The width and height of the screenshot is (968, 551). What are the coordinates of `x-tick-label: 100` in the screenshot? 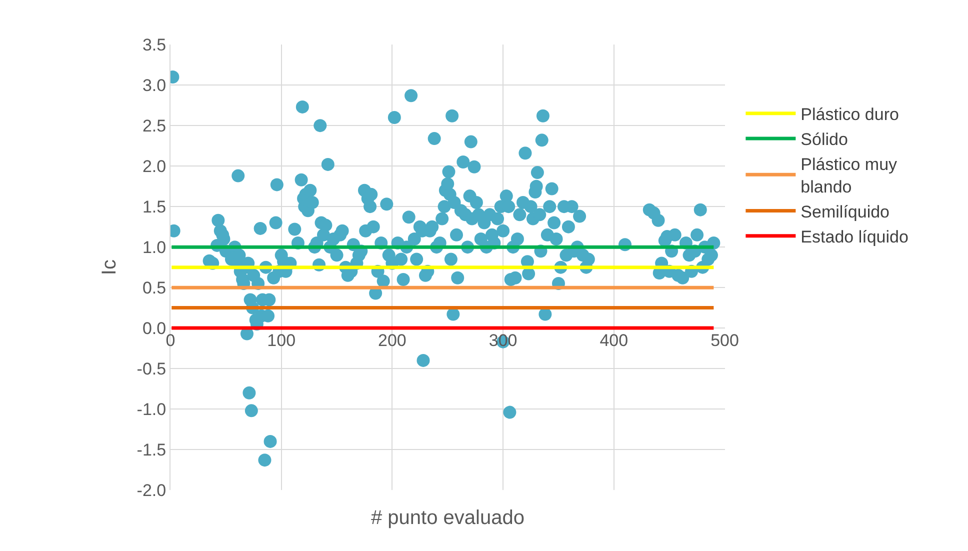 It's located at (281, 340).